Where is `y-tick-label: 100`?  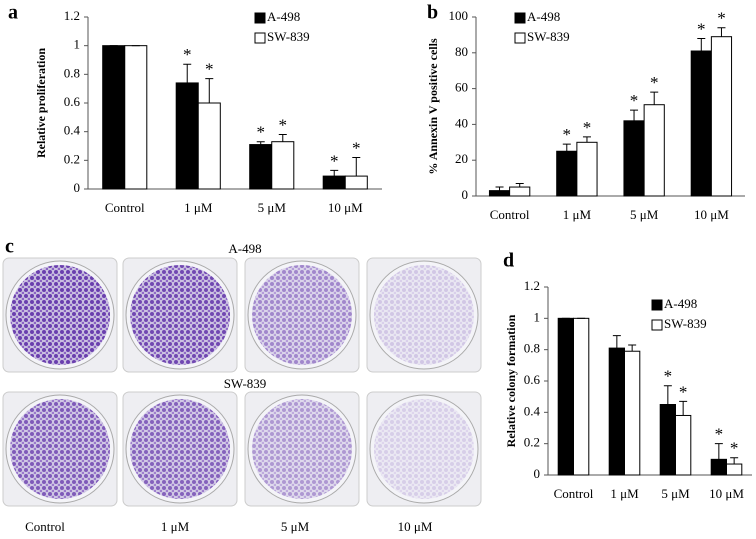 y-tick-label: 100 is located at coordinates (459, 15).